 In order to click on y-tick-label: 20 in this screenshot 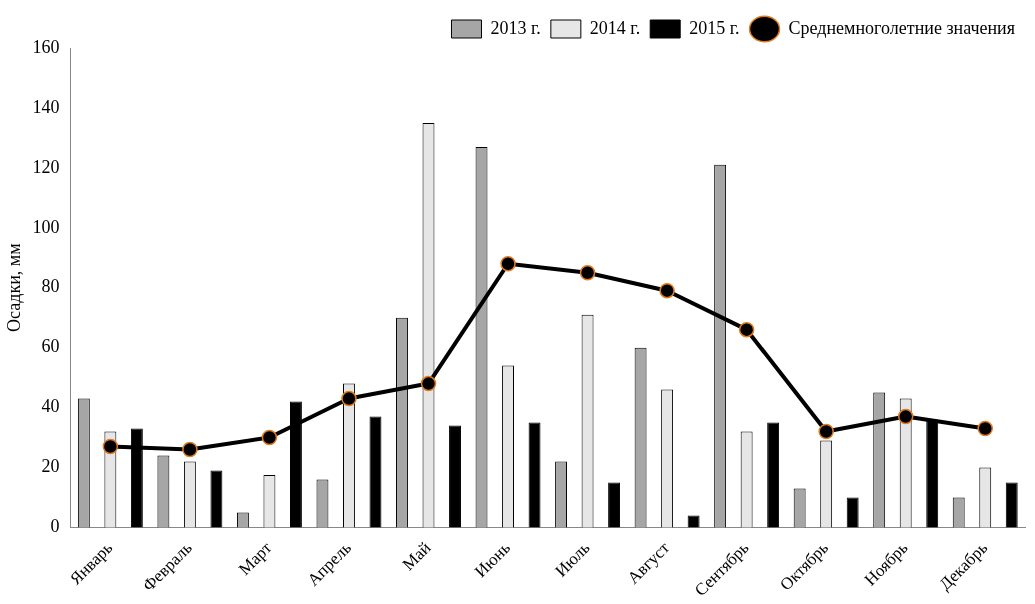, I will do `click(50, 466)`.